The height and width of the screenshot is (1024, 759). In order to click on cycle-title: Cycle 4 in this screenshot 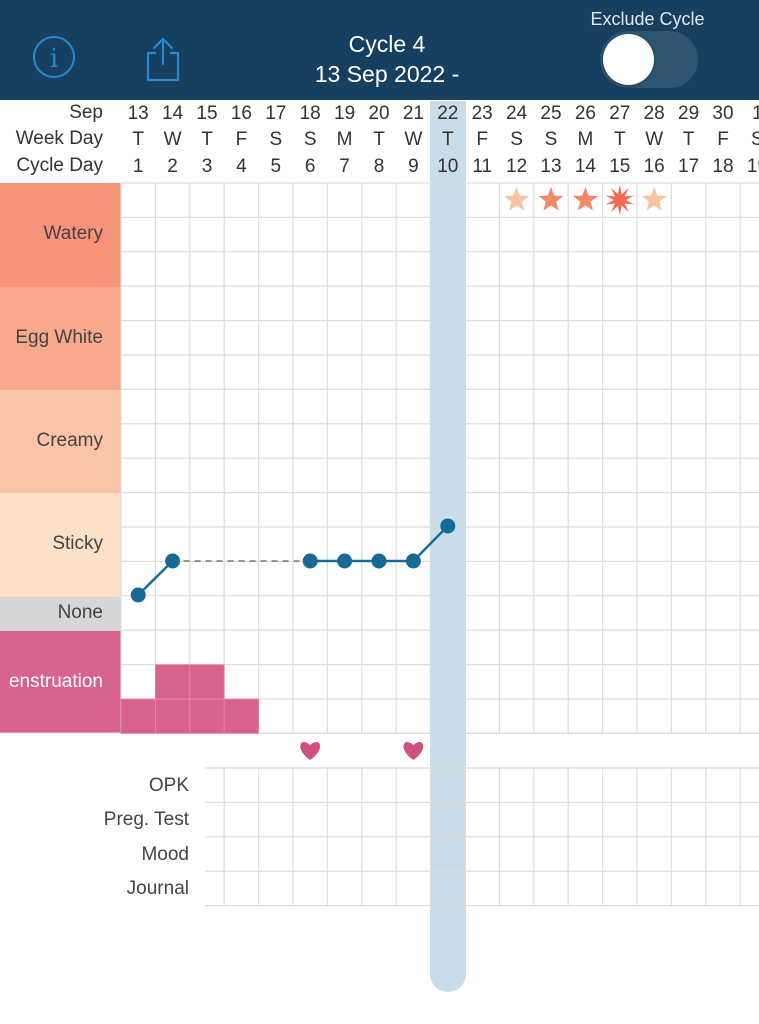, I will do `click(387, 44)`.